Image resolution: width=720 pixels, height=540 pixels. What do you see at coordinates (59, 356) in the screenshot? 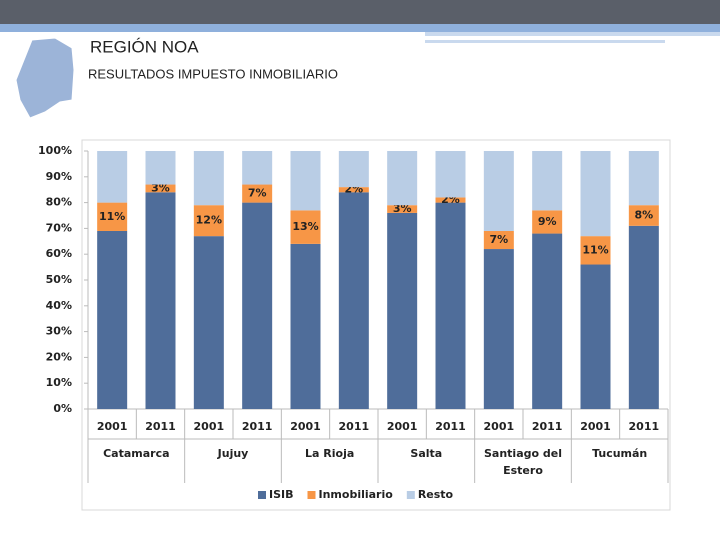
I see `y-tick-label: 20%` at bounding box center [59, 356].